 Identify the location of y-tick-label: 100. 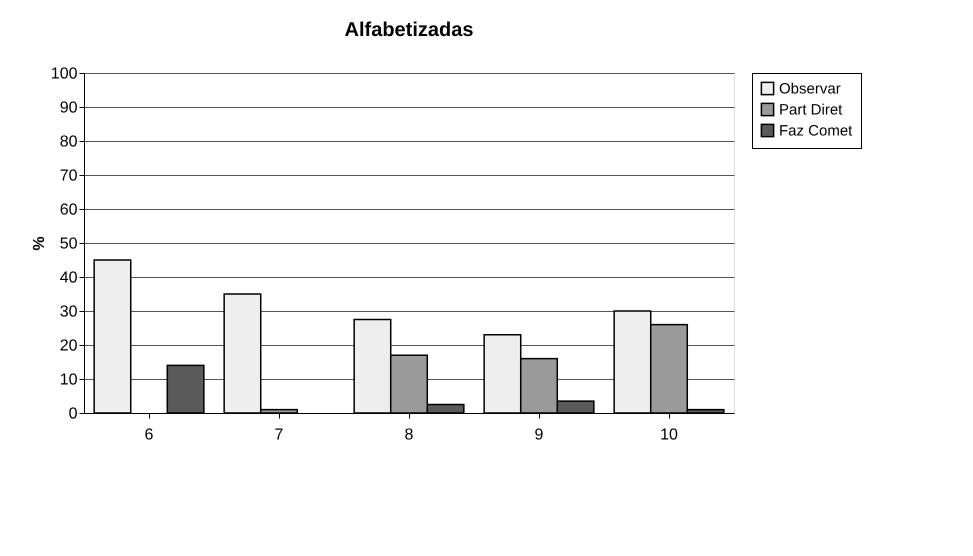
(64, 74).